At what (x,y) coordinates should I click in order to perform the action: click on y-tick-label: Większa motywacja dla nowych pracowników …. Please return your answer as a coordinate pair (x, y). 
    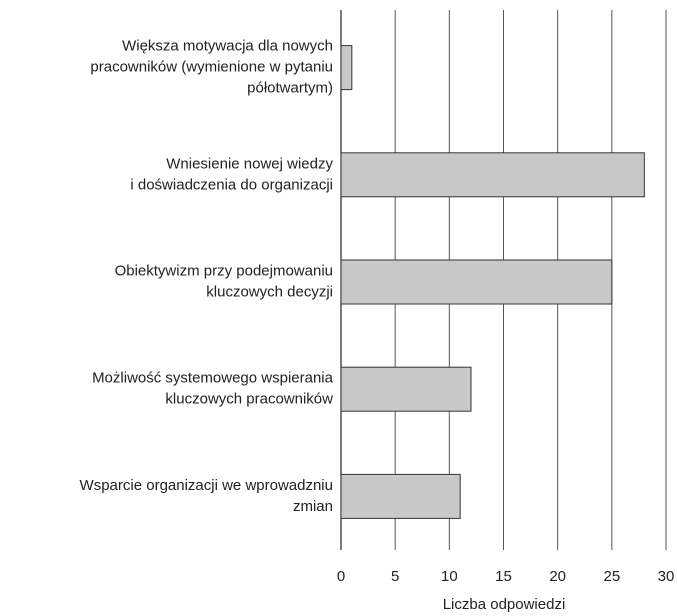
    Looking at the image, I should click on (211, 67).